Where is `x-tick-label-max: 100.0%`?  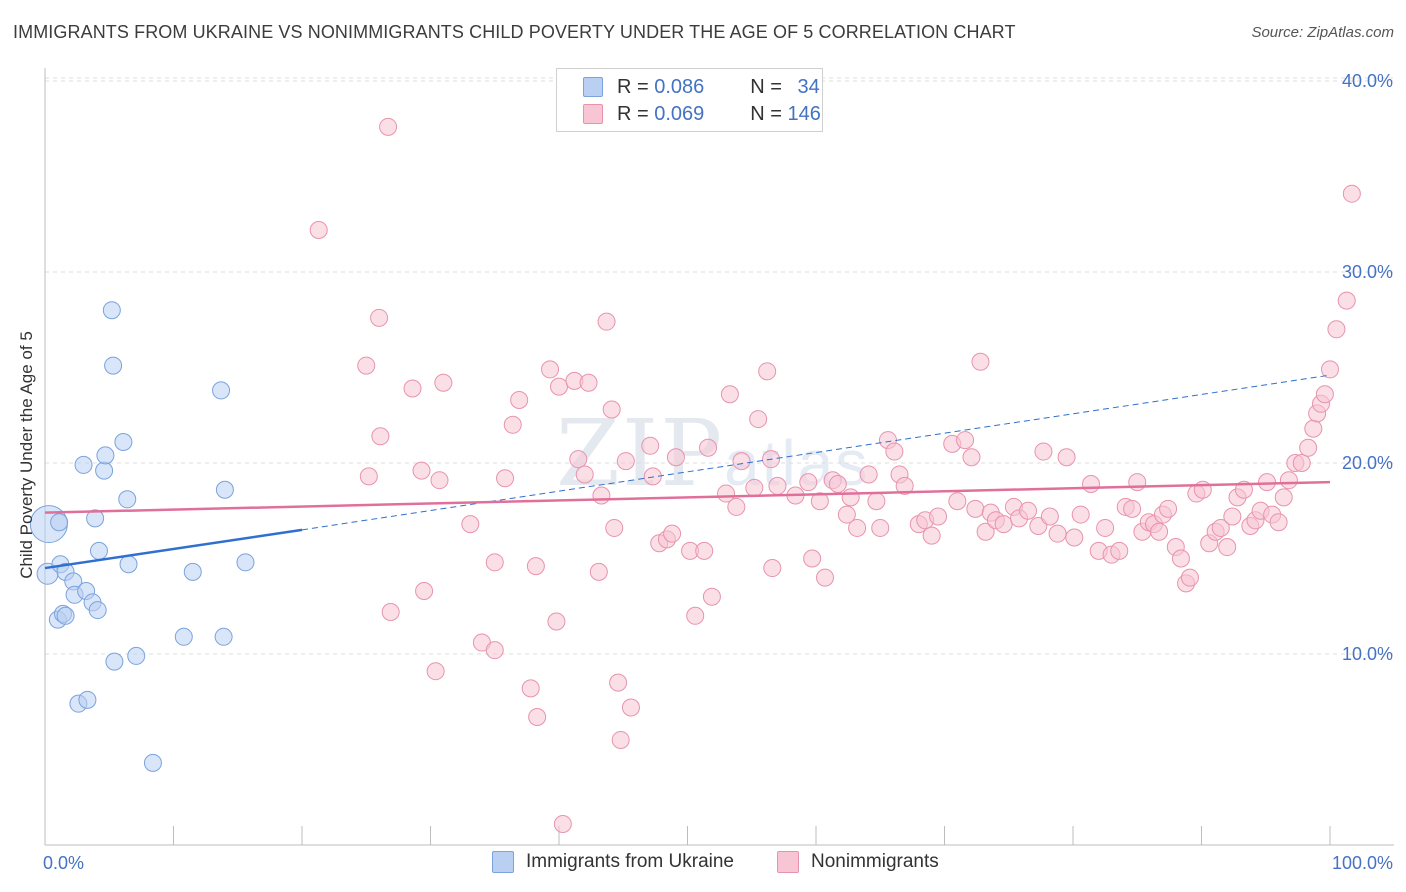 x-tick-label-max: 100.0% is located at coordinates (1362, 863).